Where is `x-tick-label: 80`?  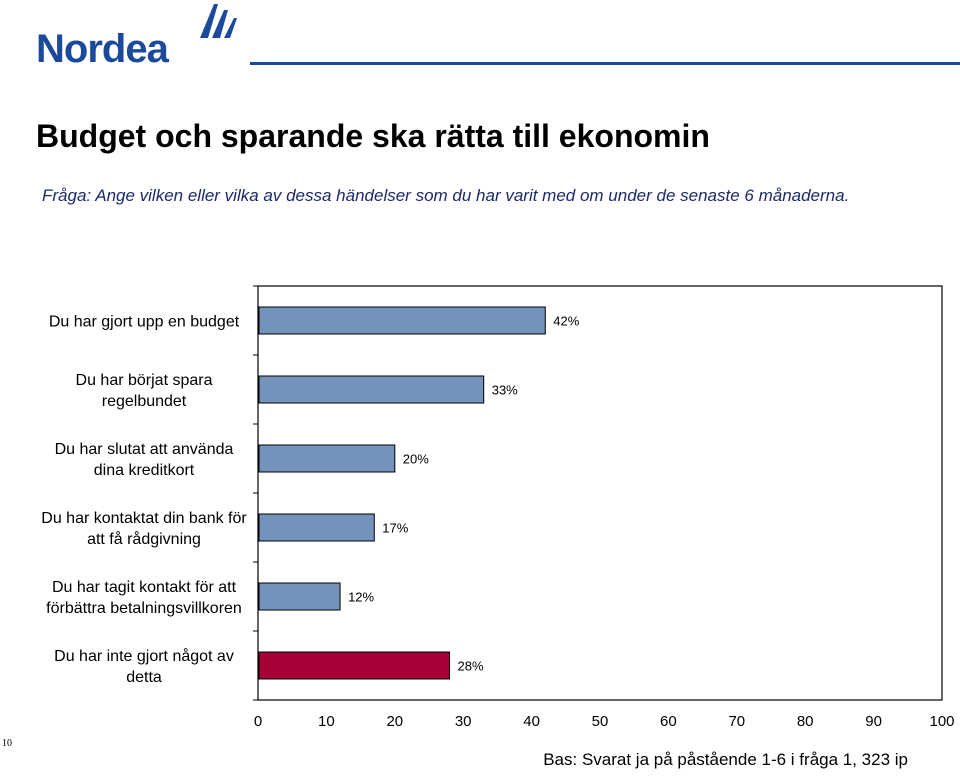 x-tick-label: 80 is located at coordinates (805, 721).